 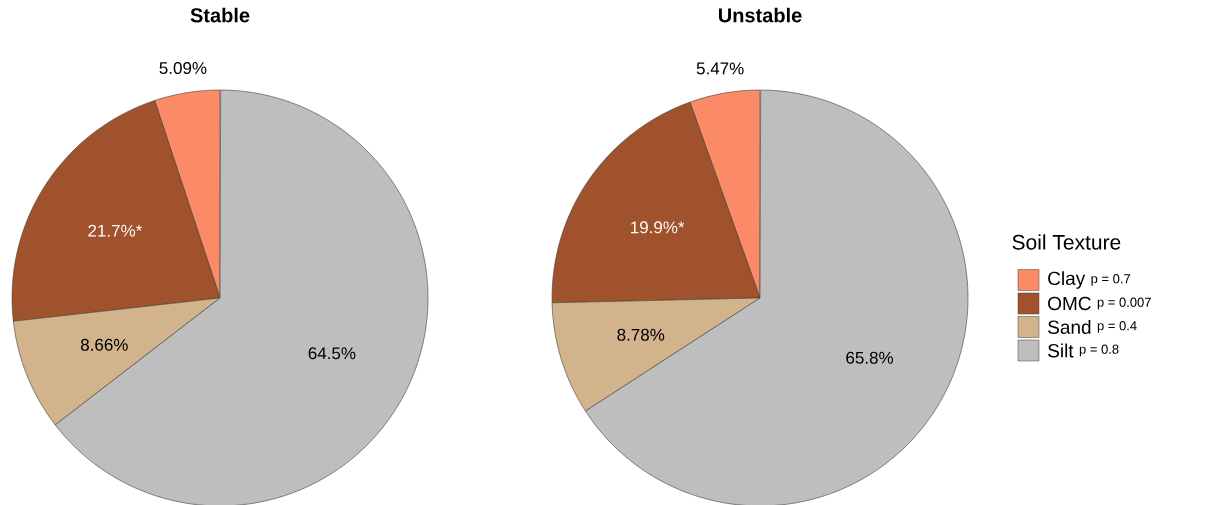 I want to click on legend-label: Sand, so click(x=1069, y=327).